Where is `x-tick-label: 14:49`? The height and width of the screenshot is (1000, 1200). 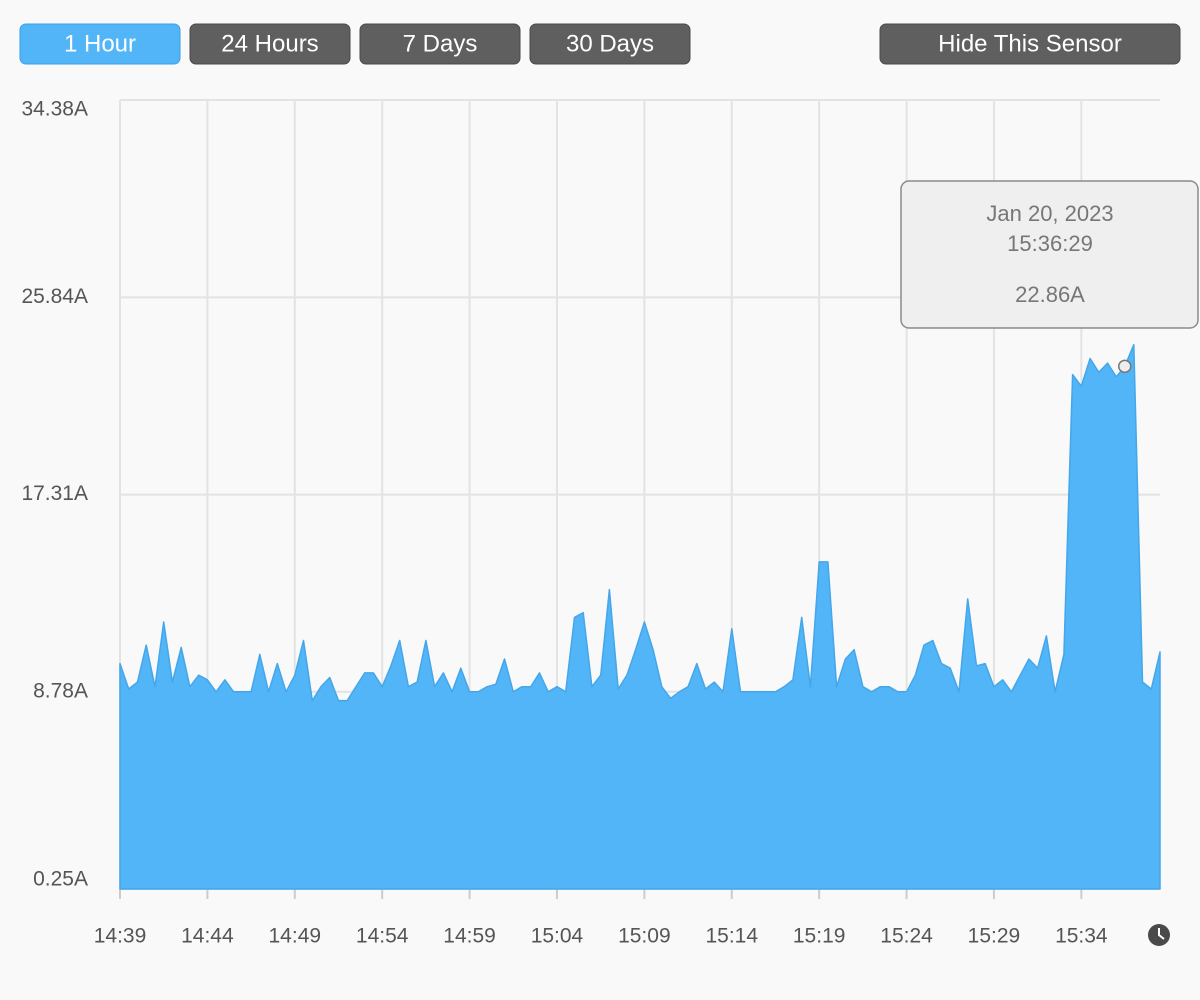
x-tick-label: 14:49 is located at coordinates (295, 936).